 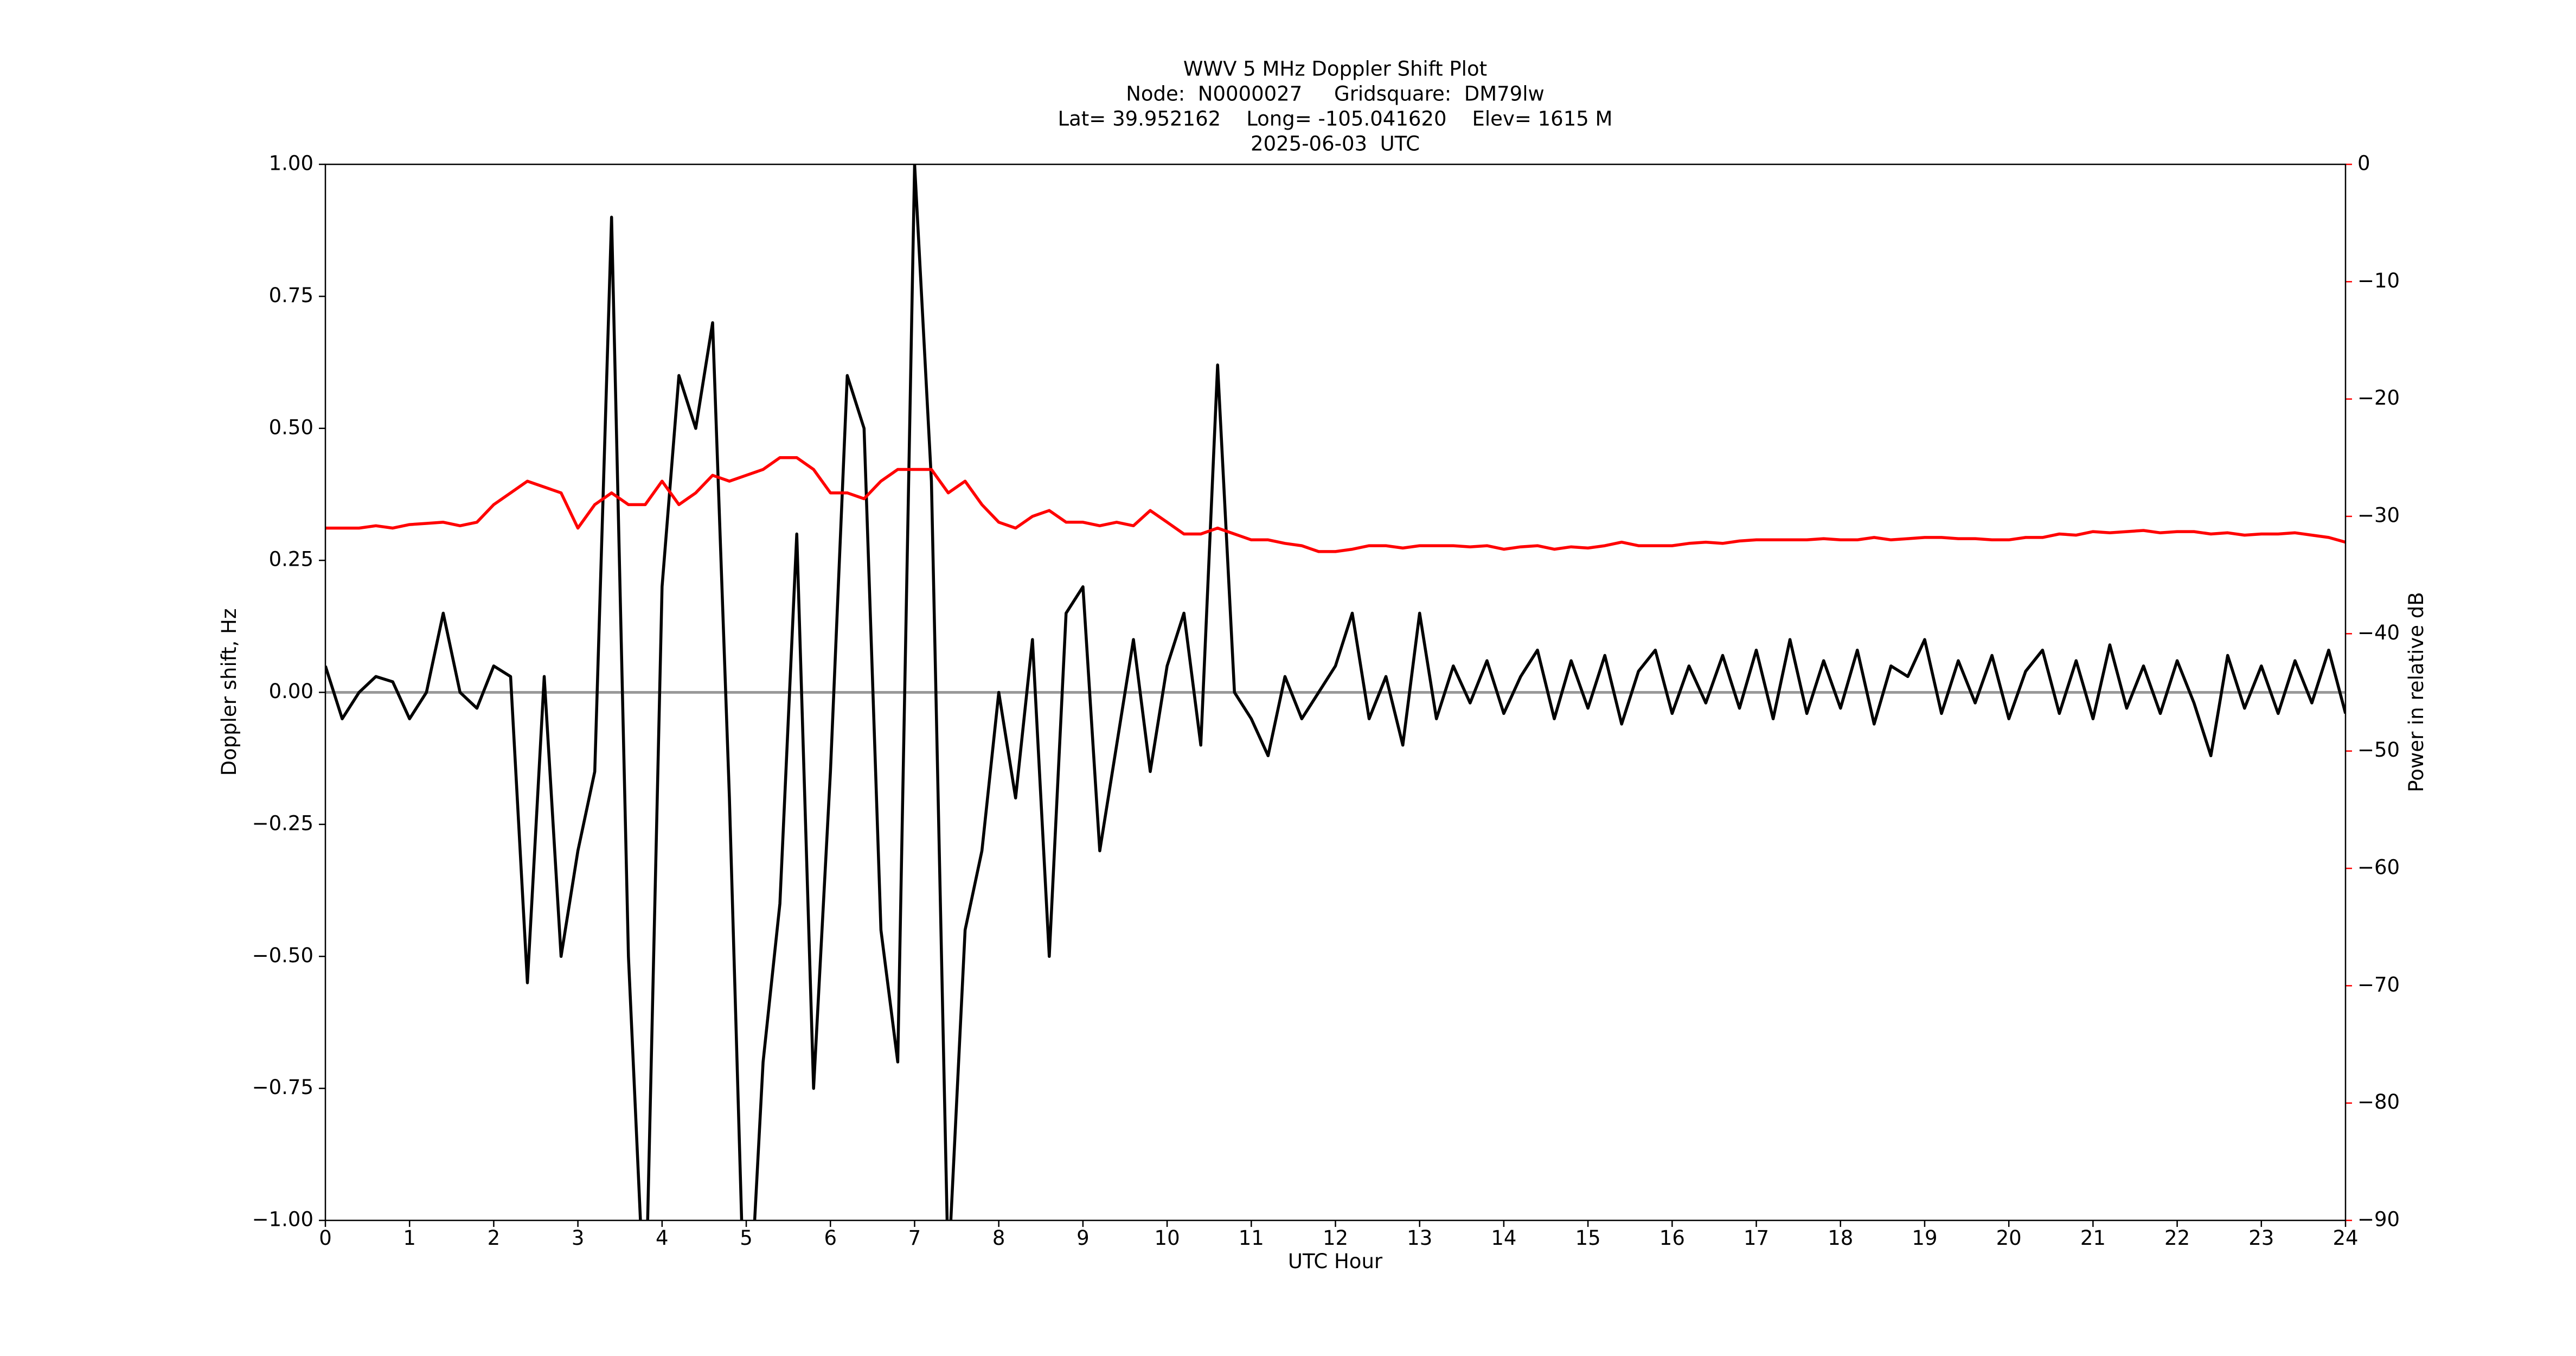 What do you see at coordinates (291, 691) in the screenshot?
I see `y-tick-label: 0.00` at bounding box center [291, 691].